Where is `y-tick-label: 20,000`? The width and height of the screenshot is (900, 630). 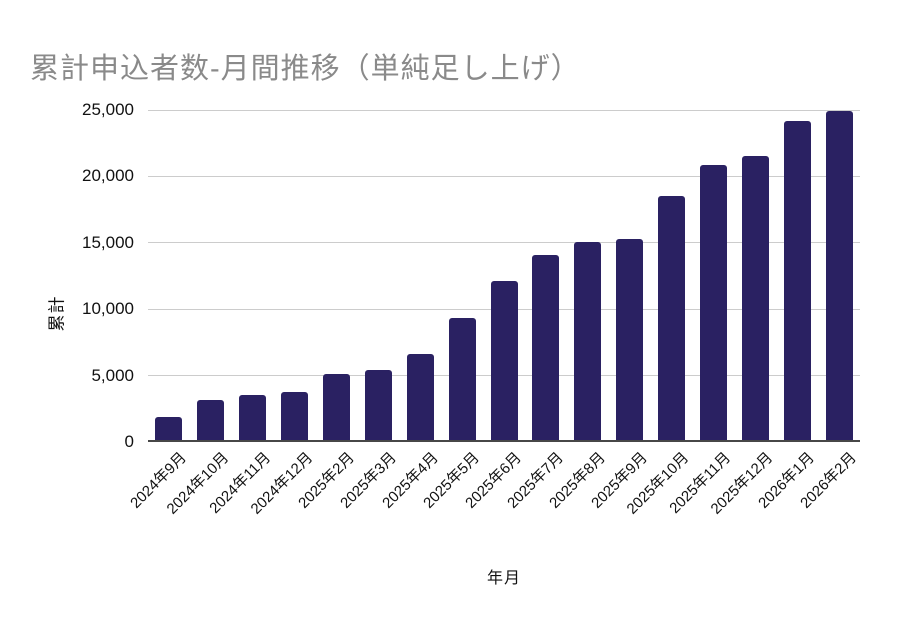 y-tick-label: 20,000 is located at coordinates (108, 176).